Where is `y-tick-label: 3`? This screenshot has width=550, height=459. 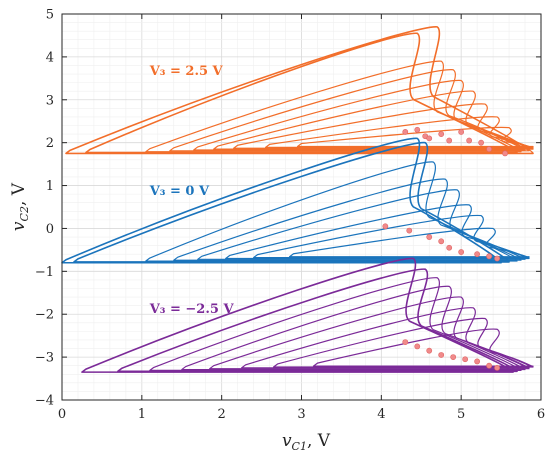
y-tick-label: 3 is located at coordinates (50, 100).